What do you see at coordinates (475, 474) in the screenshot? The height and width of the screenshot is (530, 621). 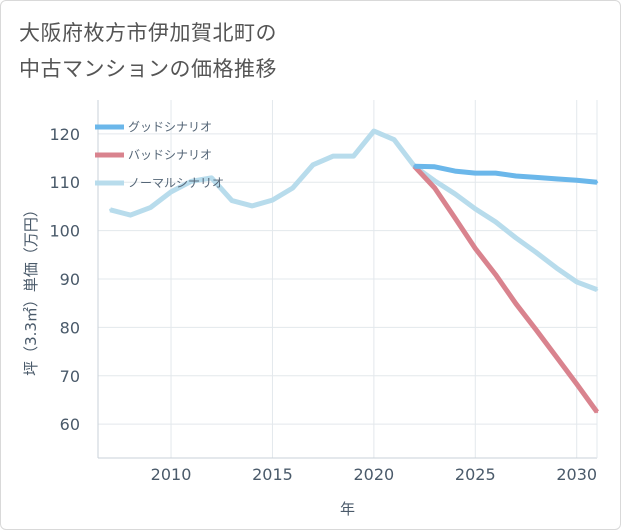 I see `x-tick-label-2025: 2025` at bounding box center [475, 474].